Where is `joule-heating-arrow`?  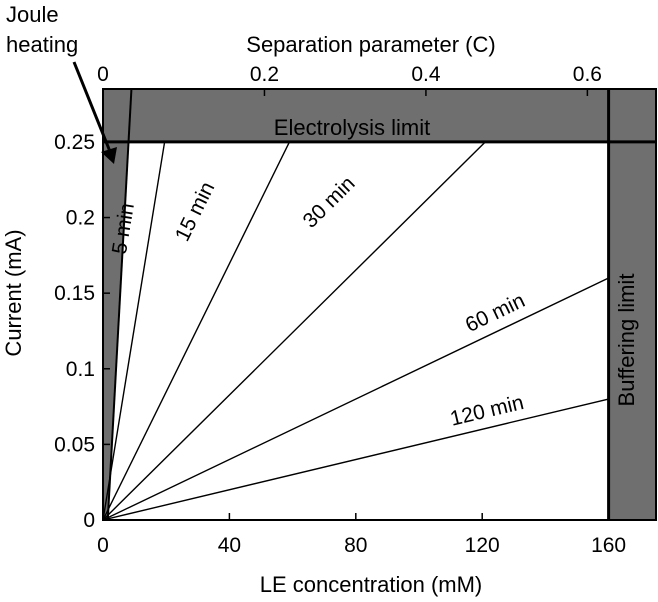 joule-heating-arrow is located at coordinates (92, 108).